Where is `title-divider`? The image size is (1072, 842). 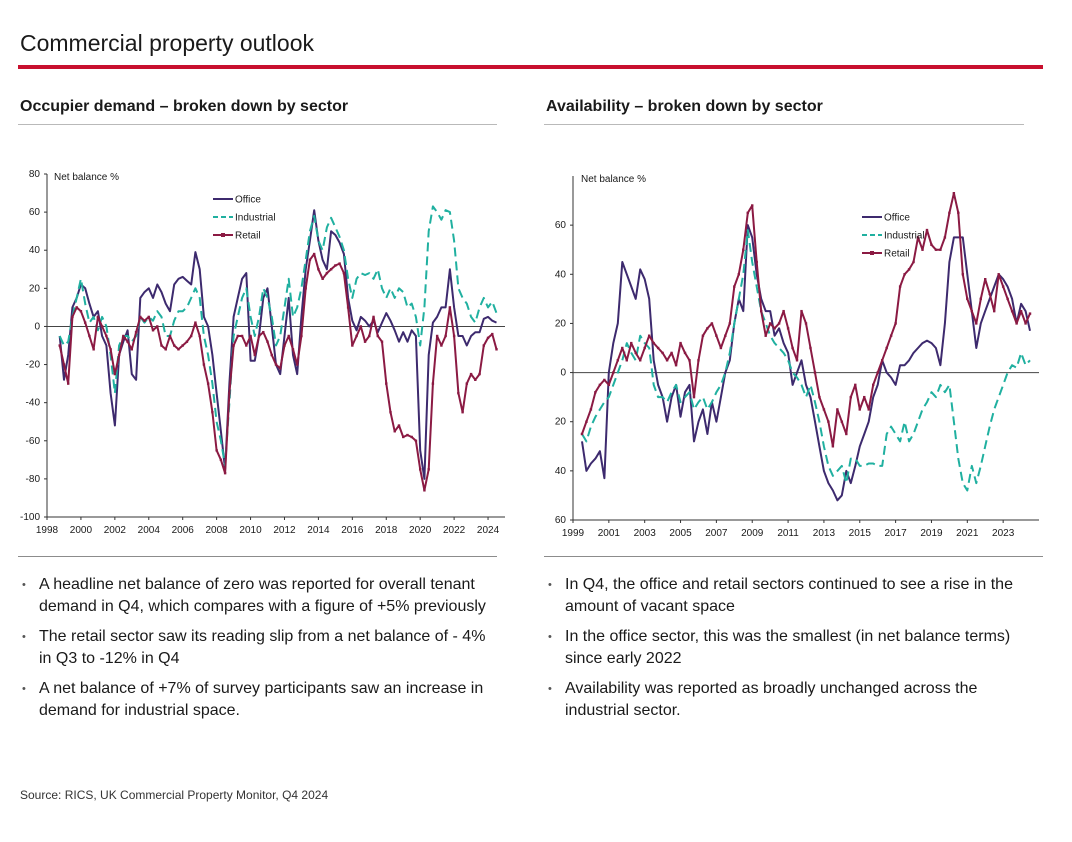
title-divider is located at coordinates (530, 67).